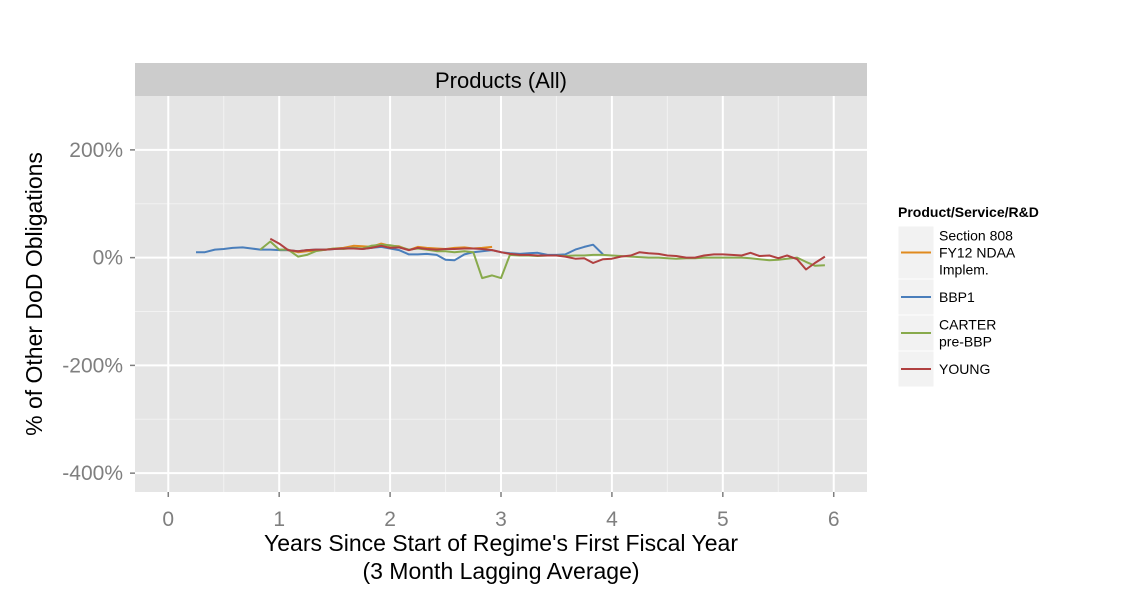 The height and width of the screenshot is (600, 1125). Describe the element at coordinates (98, 312) in the screenshot. I see `y-axis: 200% 0% -200% -400%` at that location.